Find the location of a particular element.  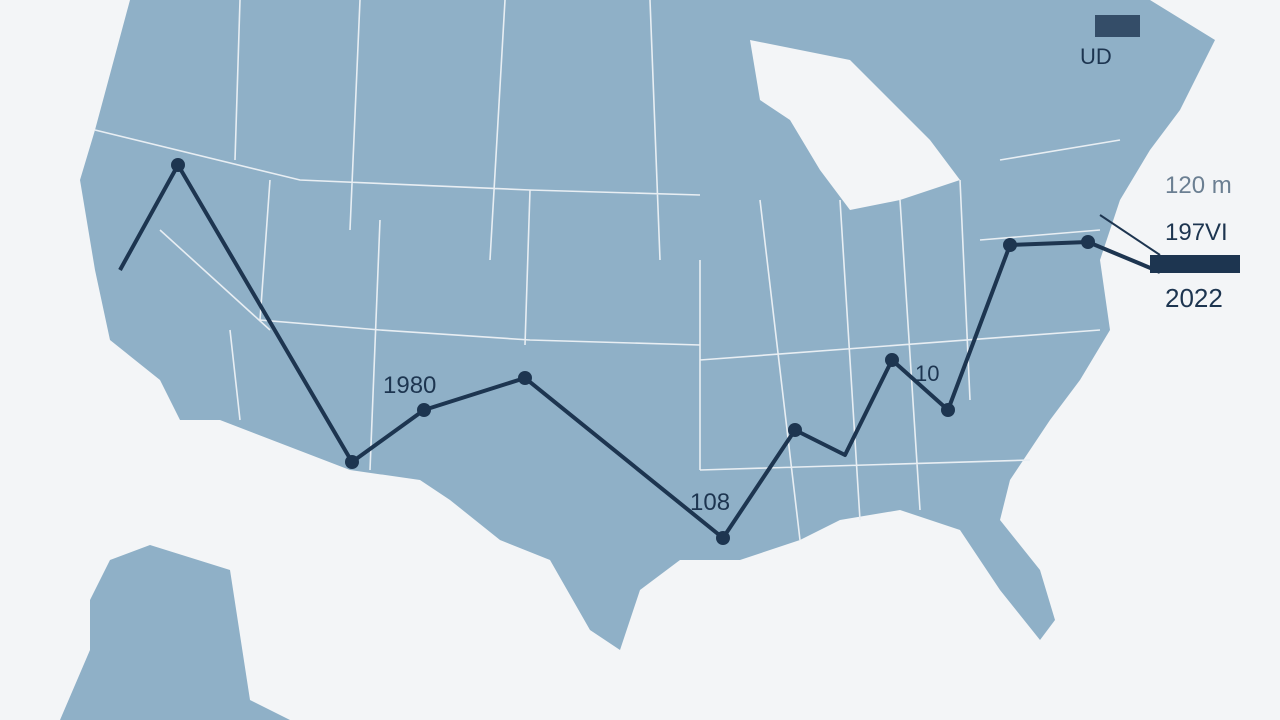

route-label: UD is located at coordinates (1096, 56).